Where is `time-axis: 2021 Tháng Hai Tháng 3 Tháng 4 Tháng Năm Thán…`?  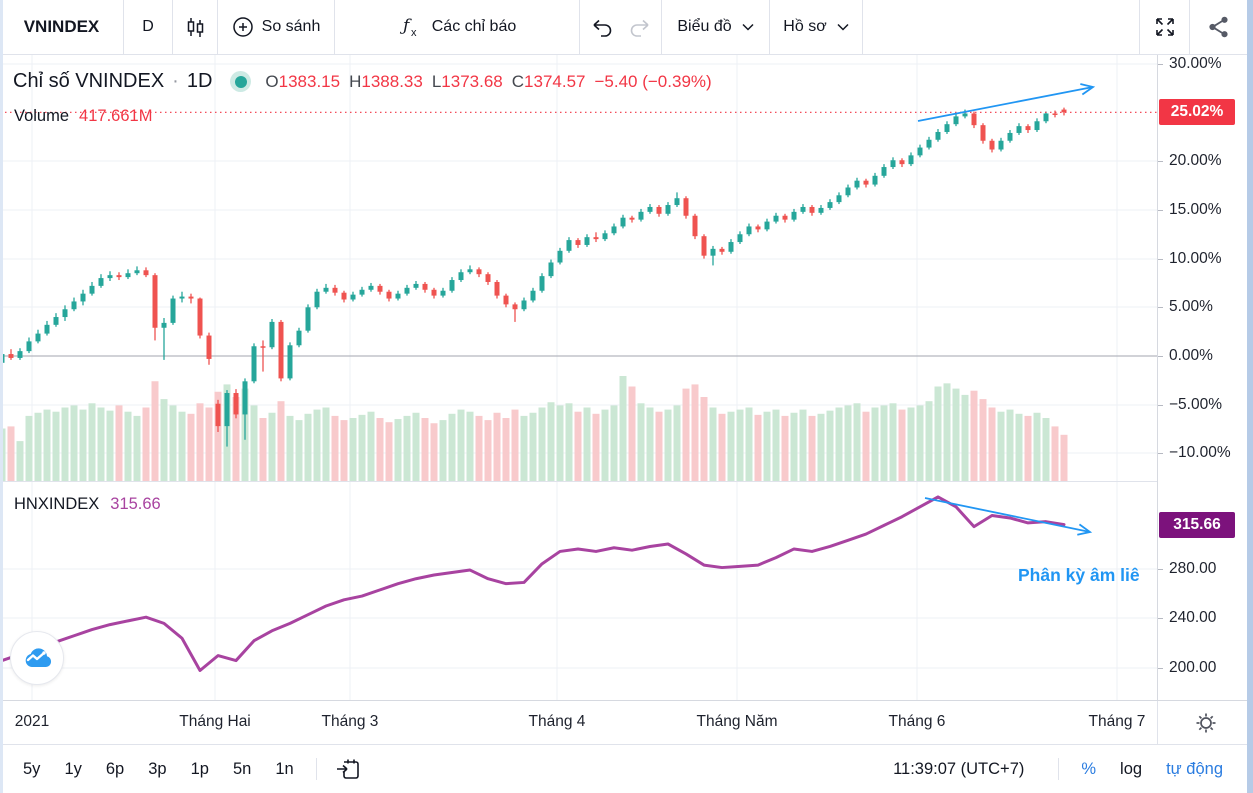
time-axis: 2021 Tháng Hai Tháng 3 Tháng 4 Tháng Năm Thán… is located at coordinates (626, 722).